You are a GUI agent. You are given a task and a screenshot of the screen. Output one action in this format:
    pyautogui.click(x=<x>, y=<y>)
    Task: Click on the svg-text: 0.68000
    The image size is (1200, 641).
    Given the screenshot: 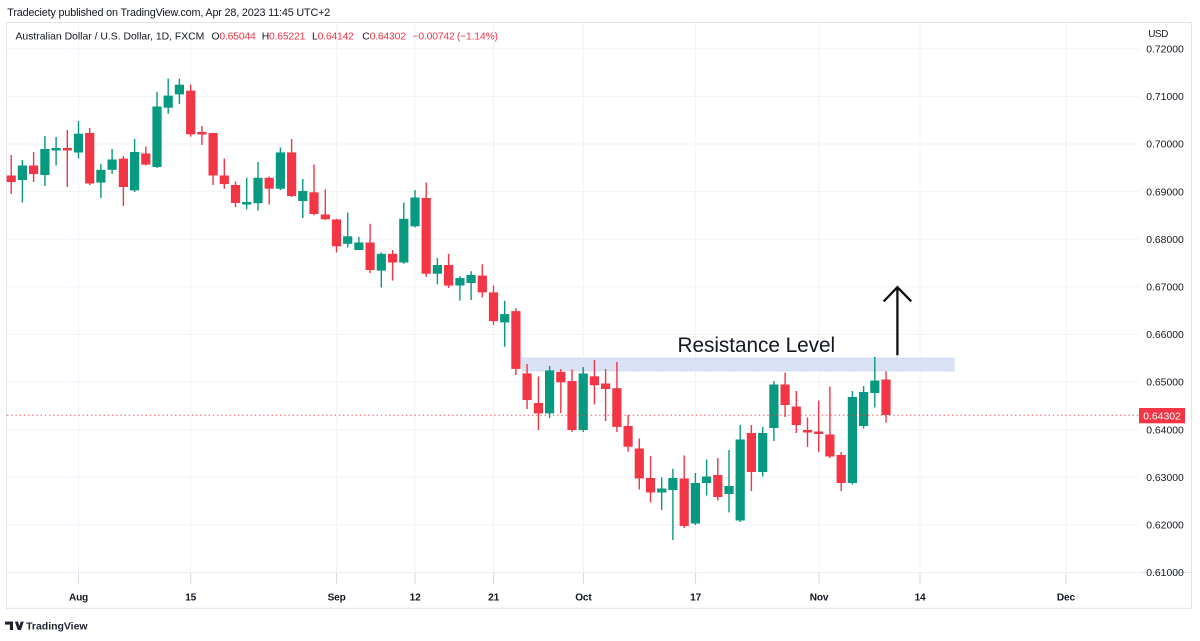 What is the action you would take?
    pyautogui.click(x=1165, y=240)
    